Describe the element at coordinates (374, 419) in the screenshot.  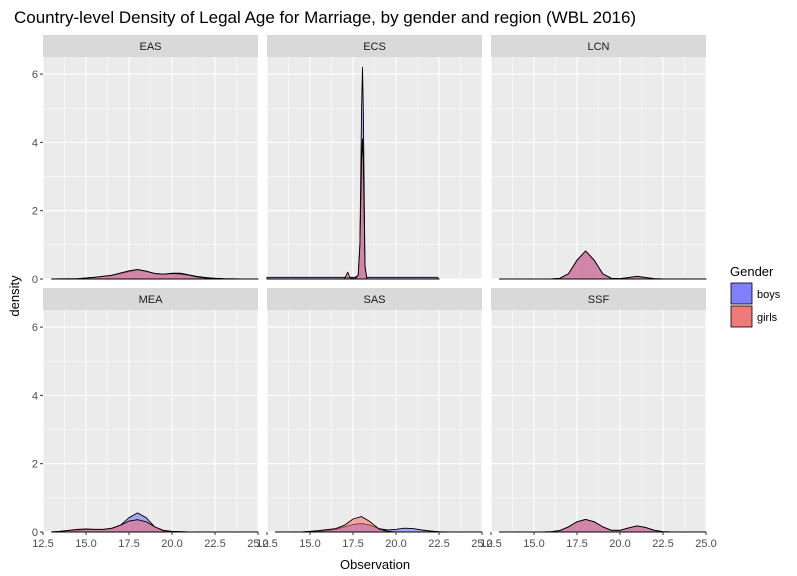
I see `facet-panel-sas: SAS 12.5 15.0 17.5 20.0 22.5 25.0` at that location.